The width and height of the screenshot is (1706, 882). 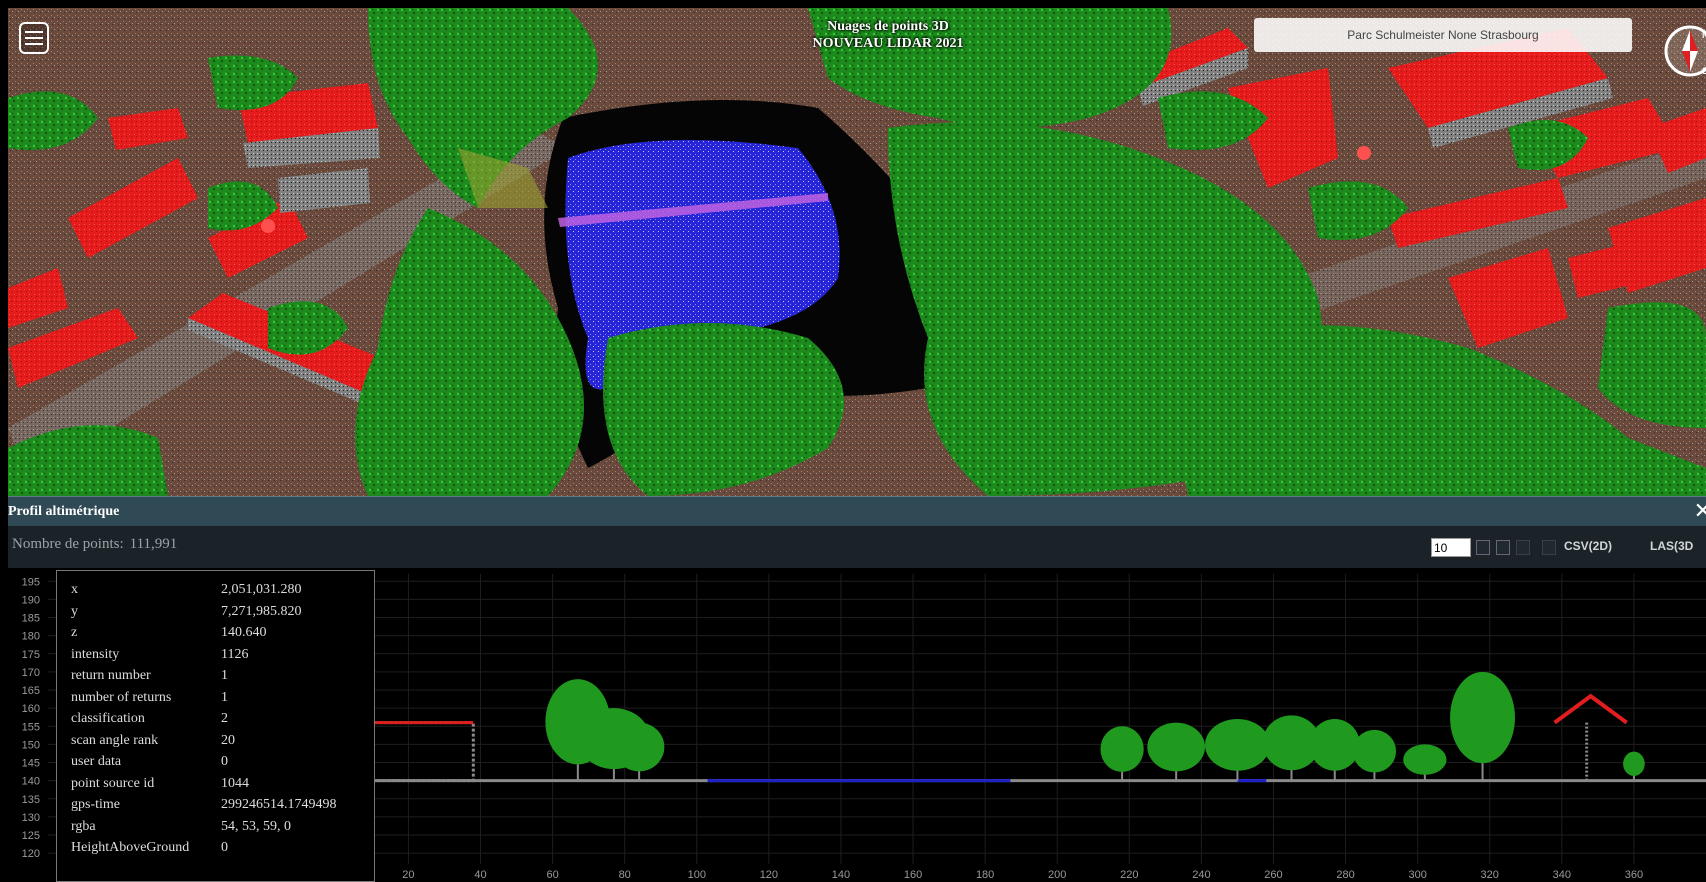 What do you see at coordinates (408, 875) in the screenshot?
I see `x-tick-label: 20` at bounding box center [408, 875].